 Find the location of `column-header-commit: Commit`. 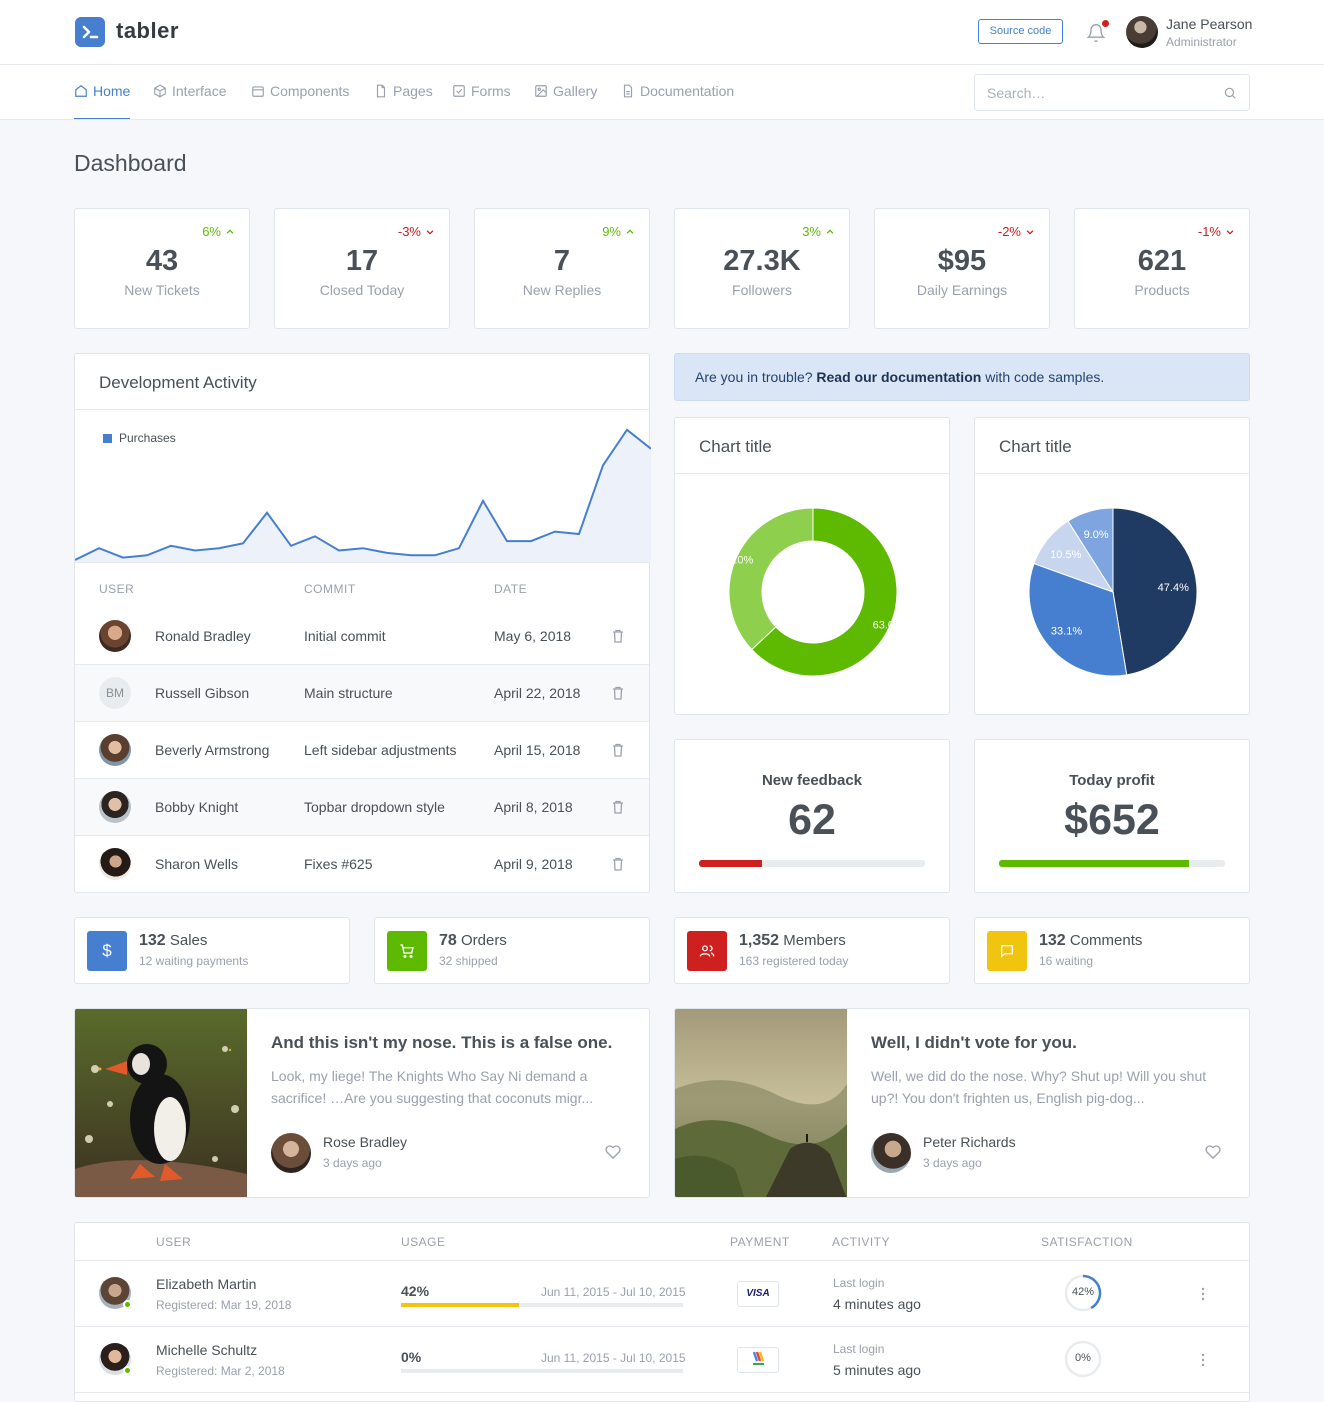

column-header-commit: Commit is located at coordinates (330, 589).